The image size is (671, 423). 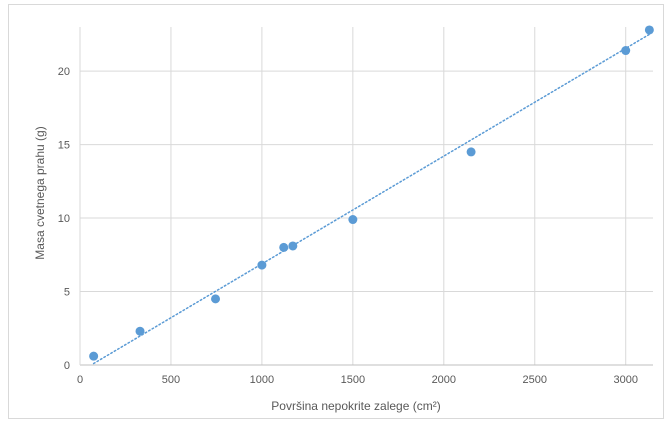 I want to click on x-tick-label: 1500, so click(x=353, y=380).